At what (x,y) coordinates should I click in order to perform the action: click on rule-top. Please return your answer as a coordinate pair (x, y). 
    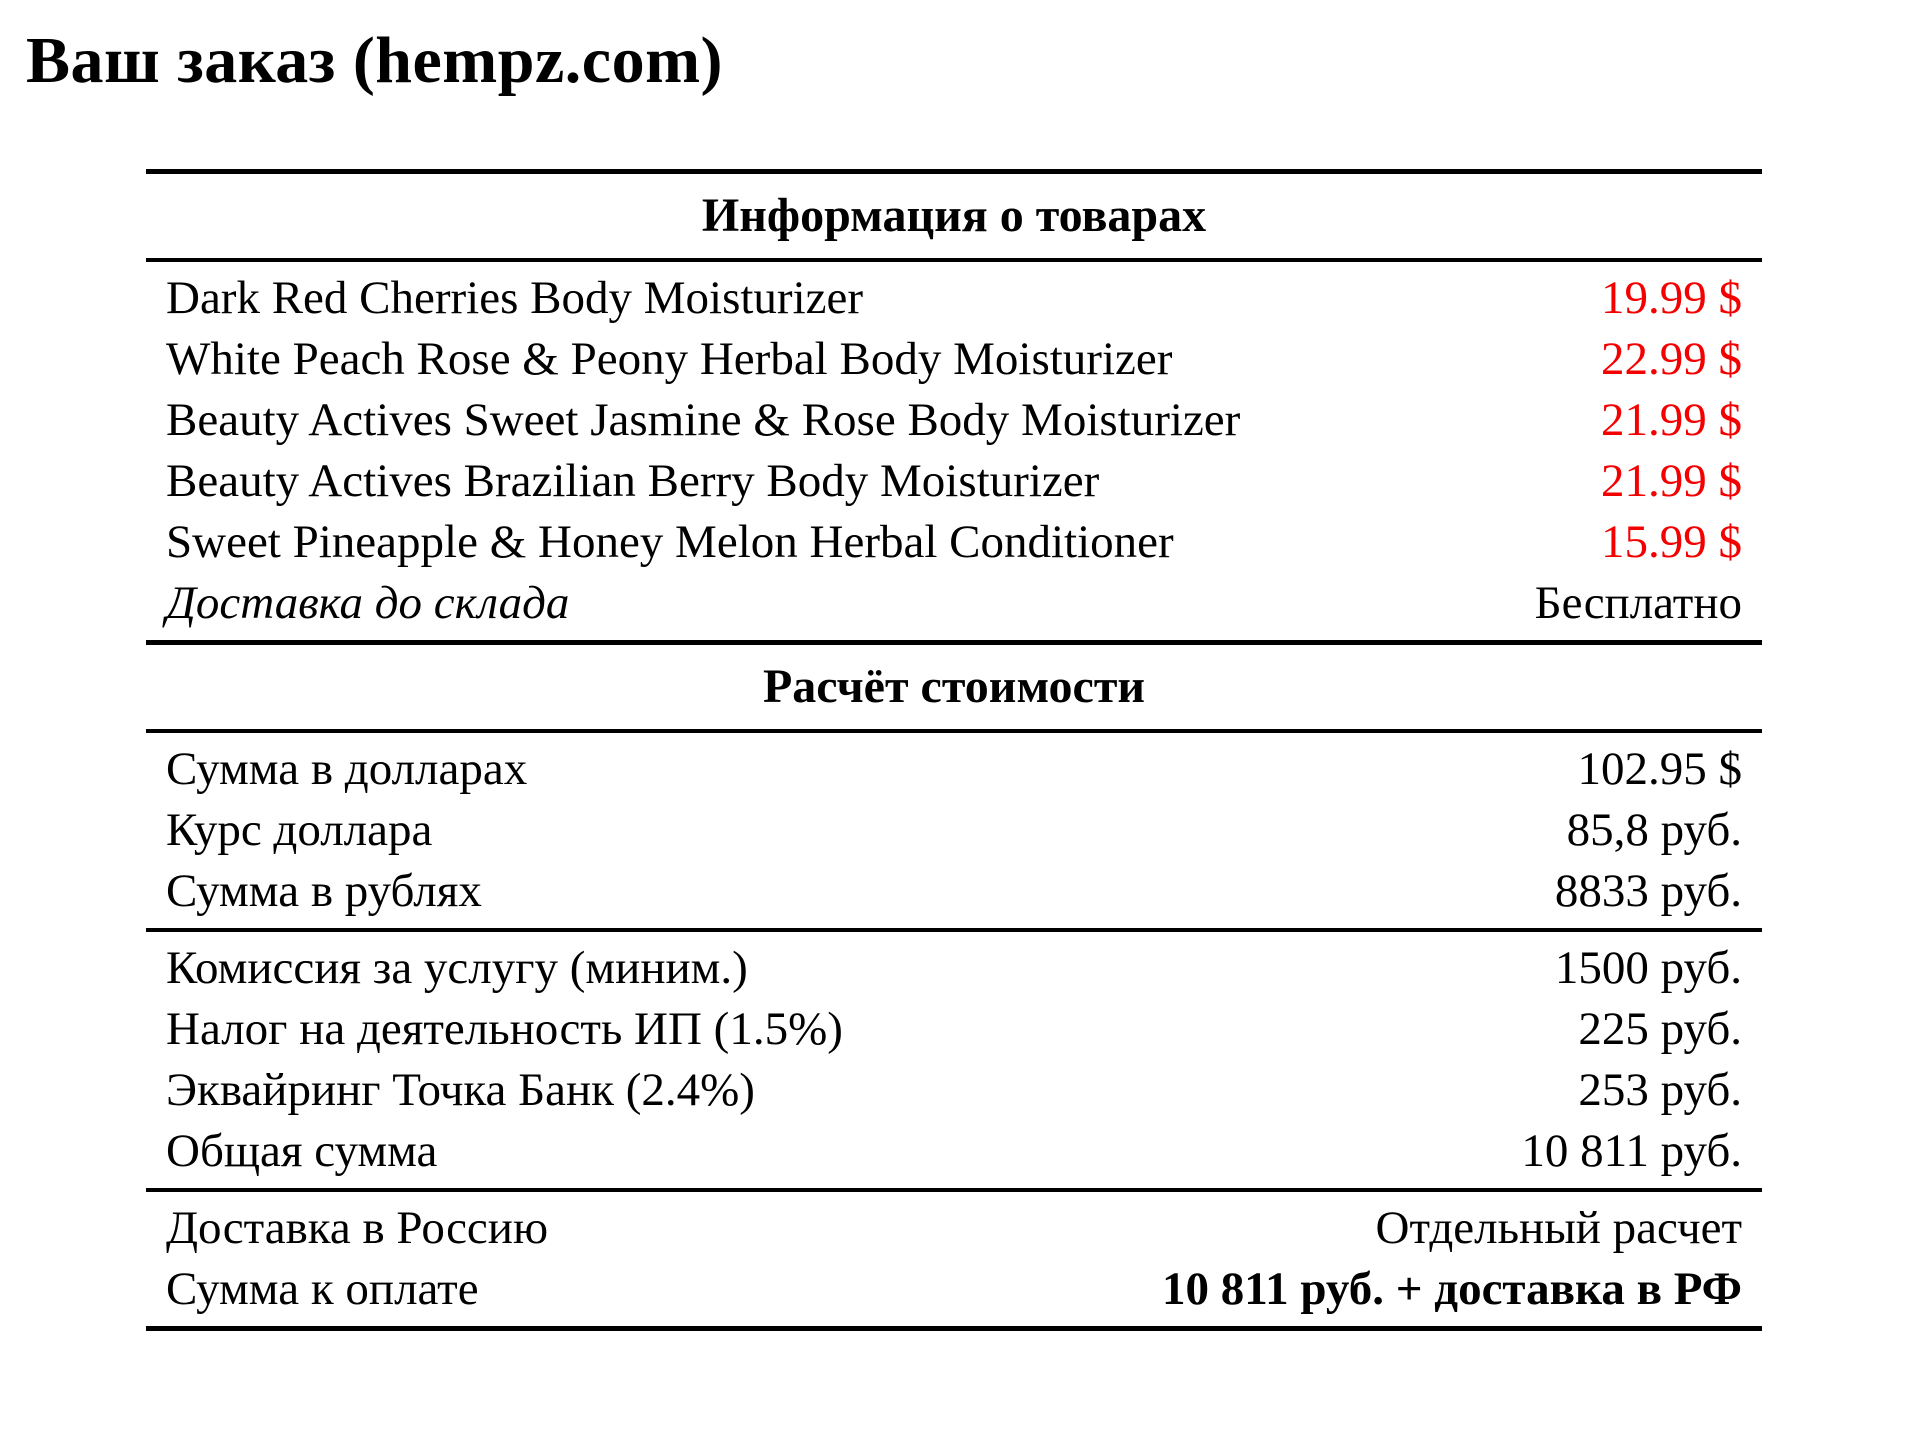
    Looking at the image, I should click on (954, 172).